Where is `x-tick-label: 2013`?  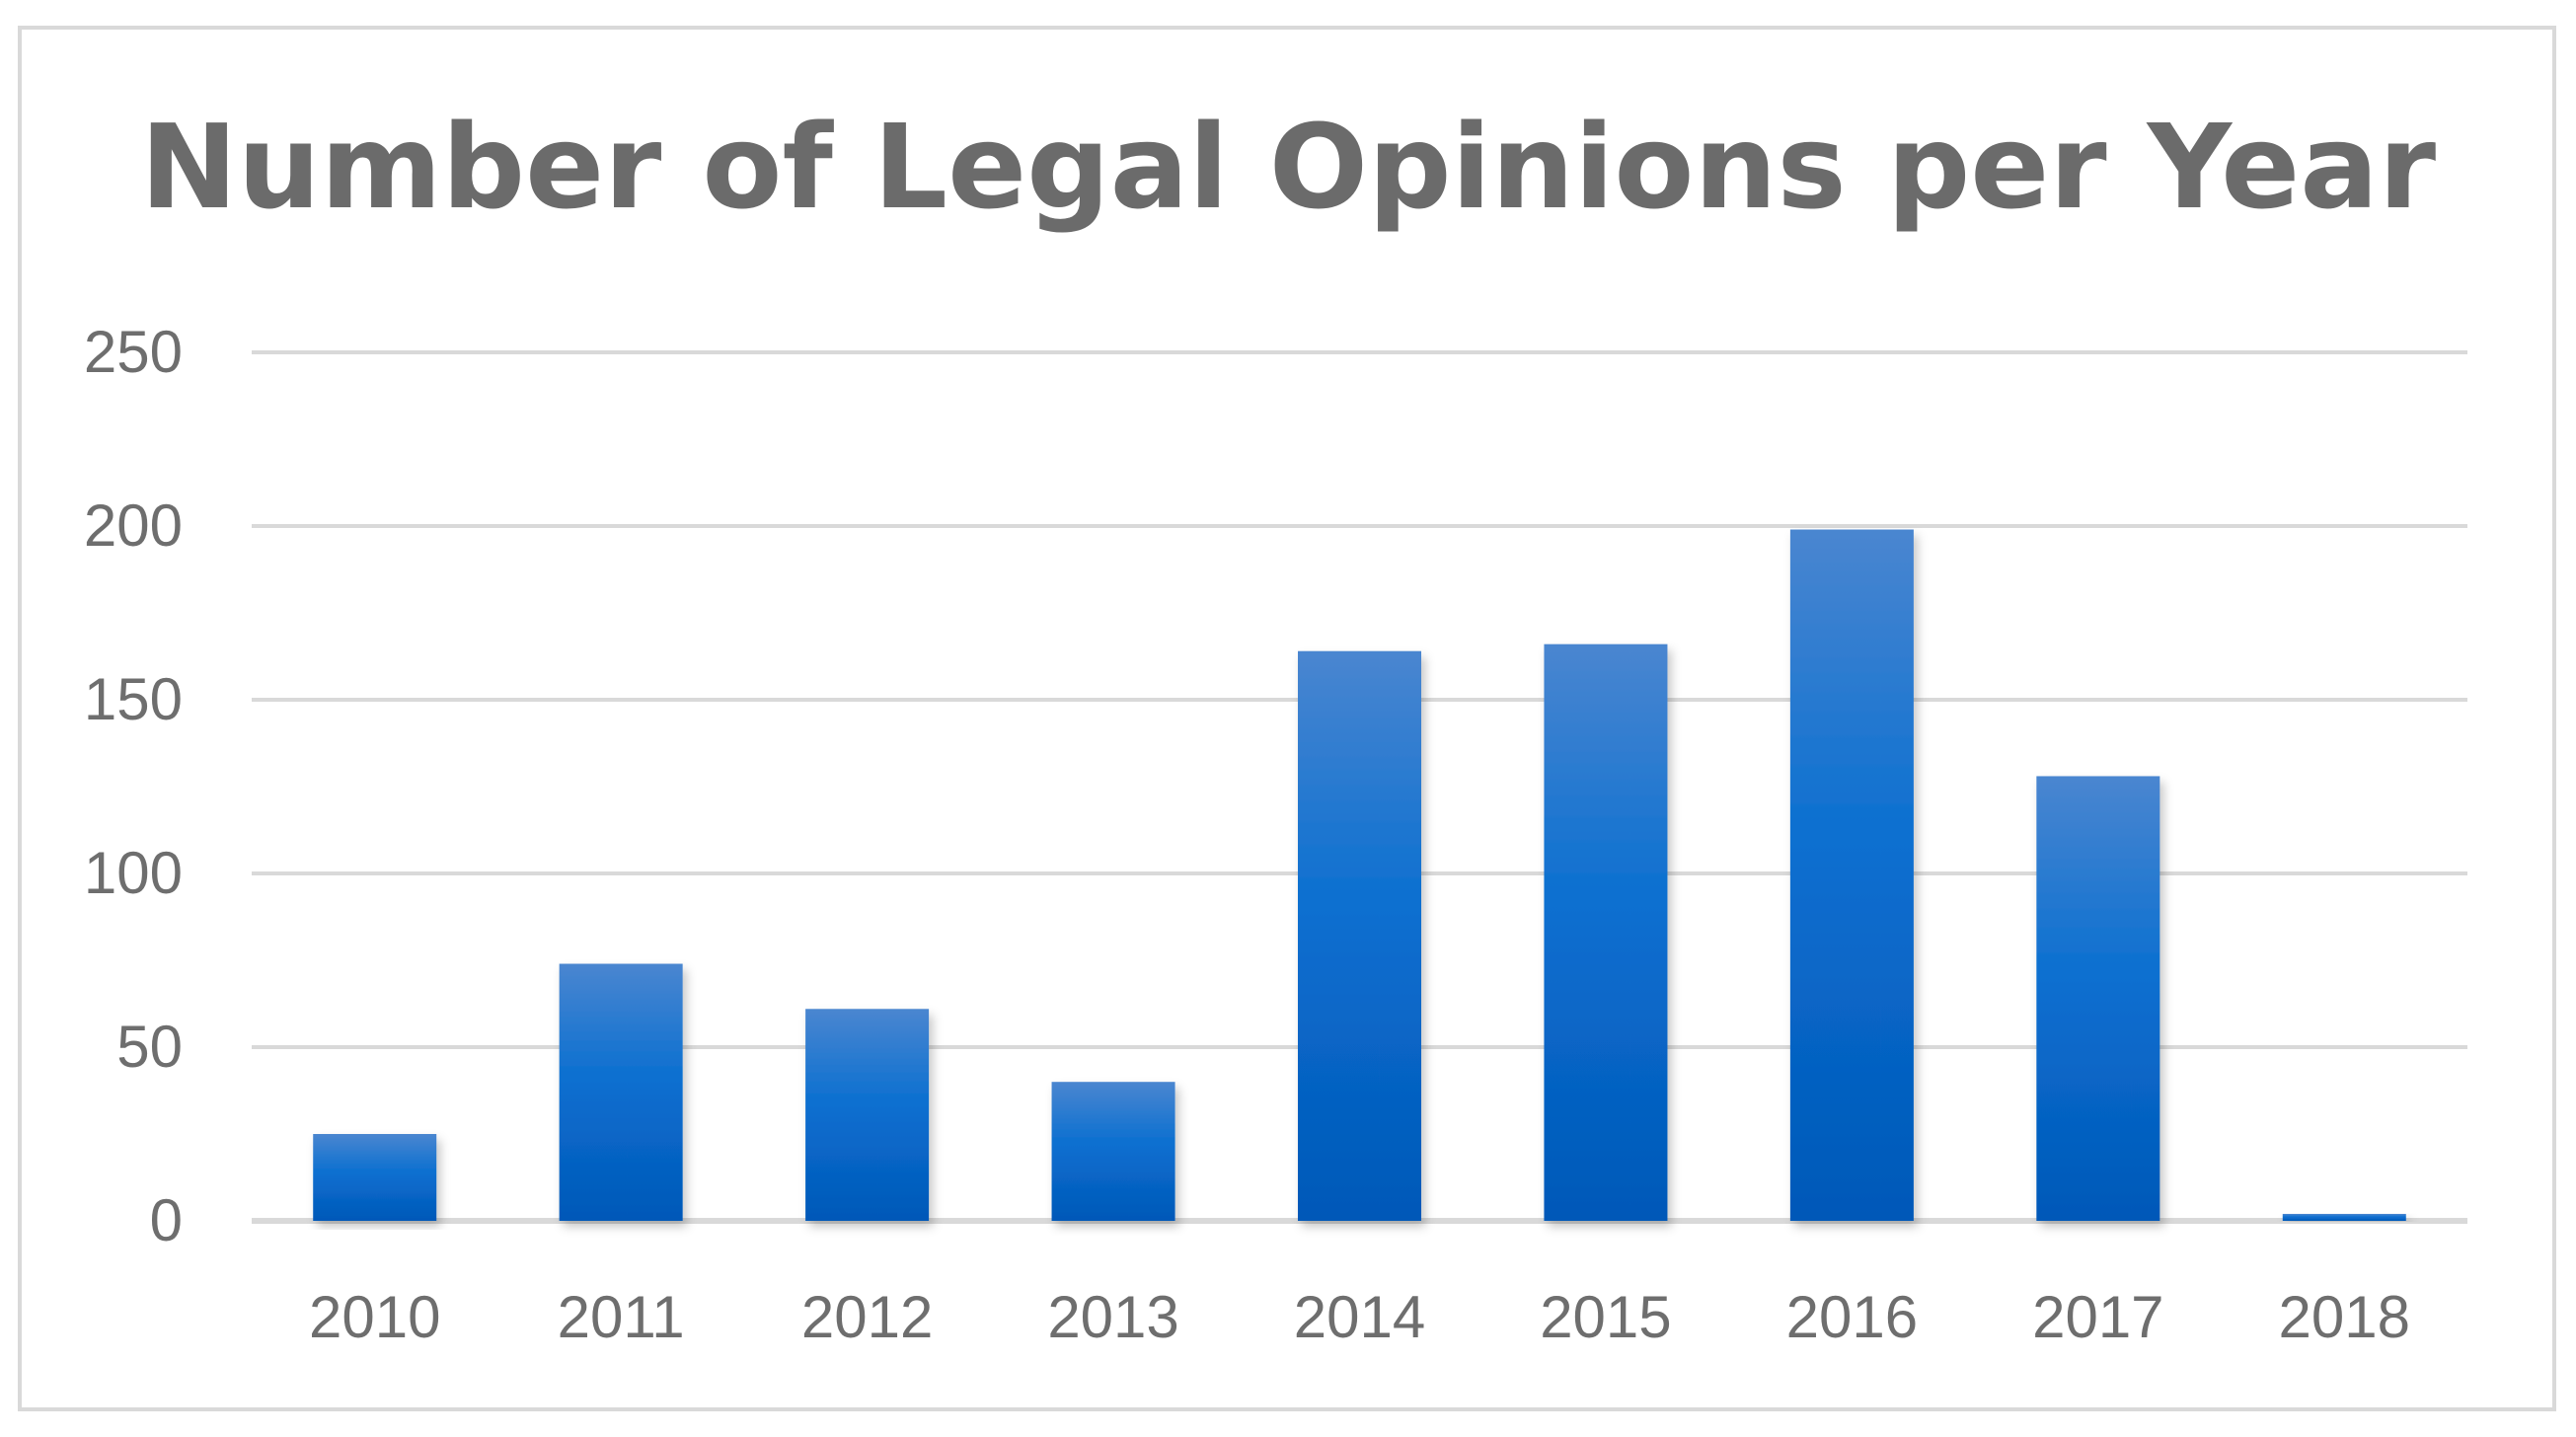 x-tick-label: 2013 is located at coordinates (1112, 1317).